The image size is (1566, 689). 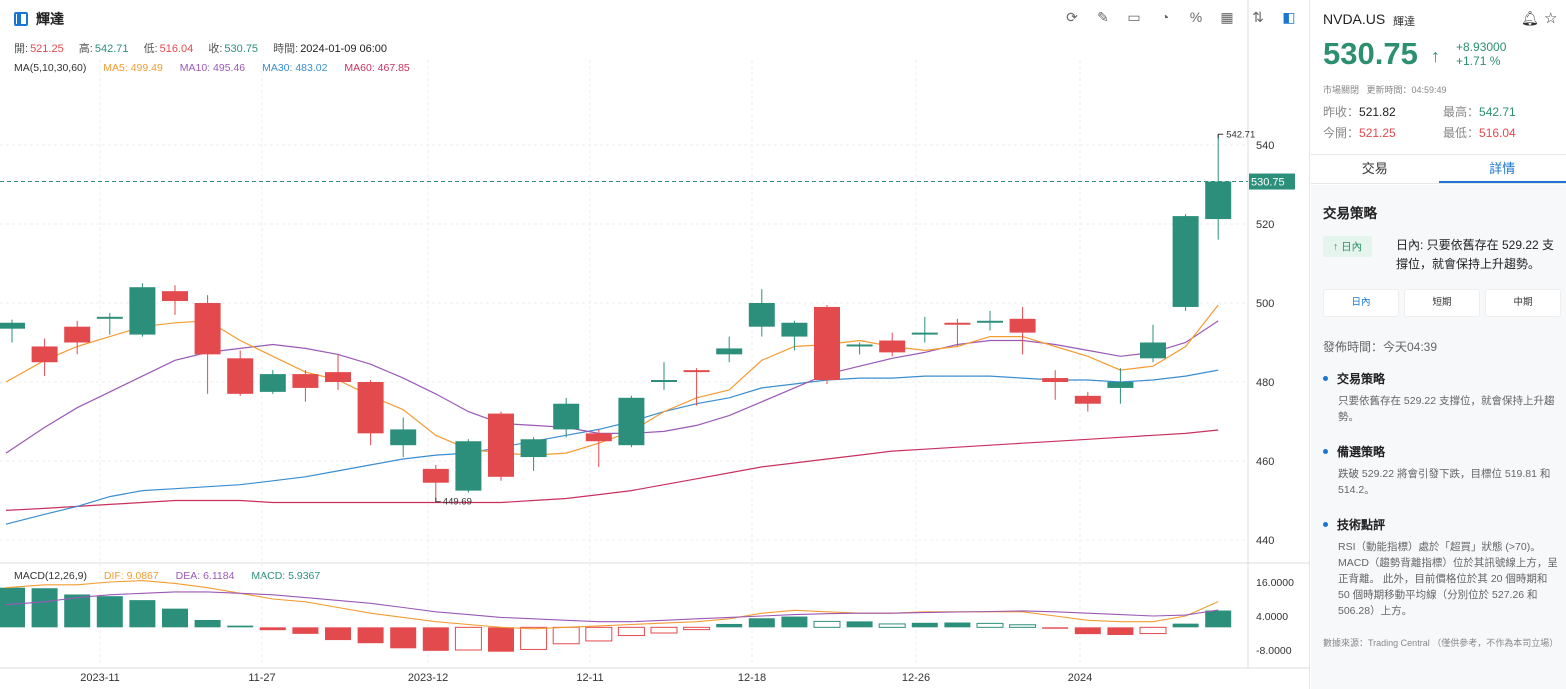 I want to click on section-text-strategy: 只要依舊存在 529.22 支撐位，就會保持上升趨勢。, so click(x=1446, y=409).